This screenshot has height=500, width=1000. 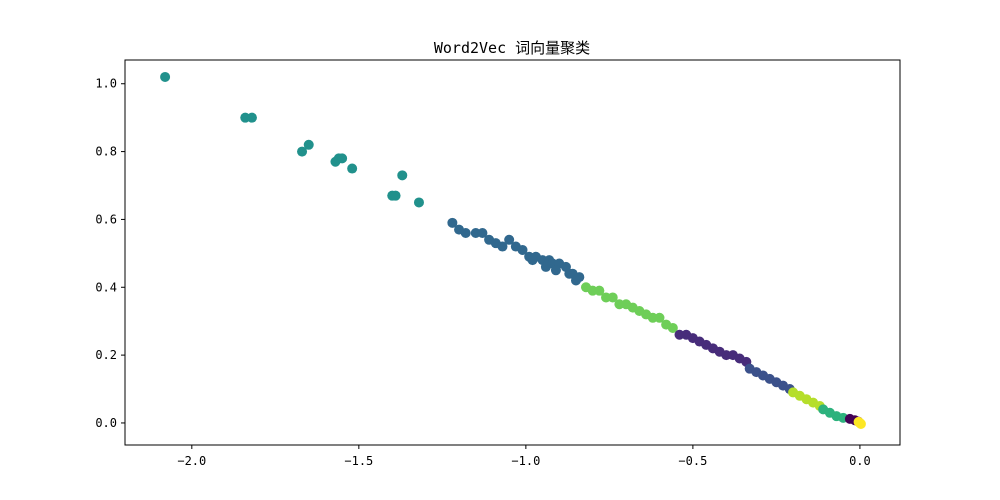 What do you see at coordinates (106, 423) in the screenshot?
I see `y-tick-label: 0.0` at bounding box center [106, 423].